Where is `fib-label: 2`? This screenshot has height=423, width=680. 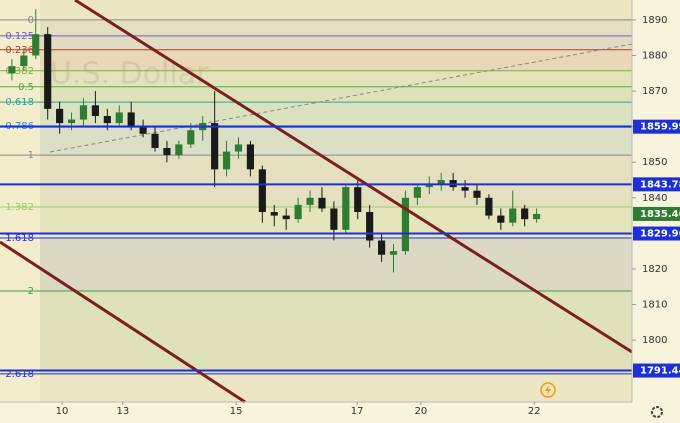 fib-label: 2 is located at coordinates (31, 291).